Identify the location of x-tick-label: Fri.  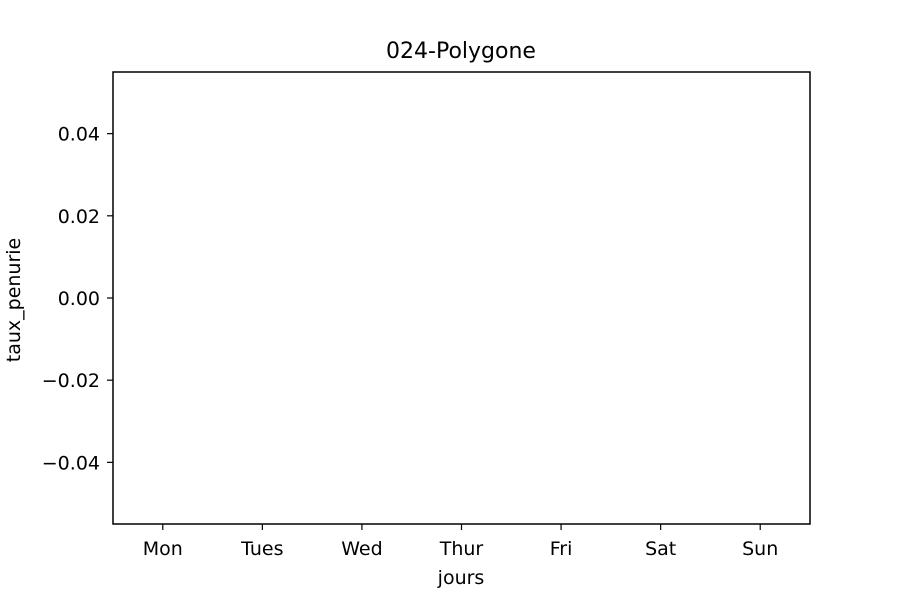
(561, 549).